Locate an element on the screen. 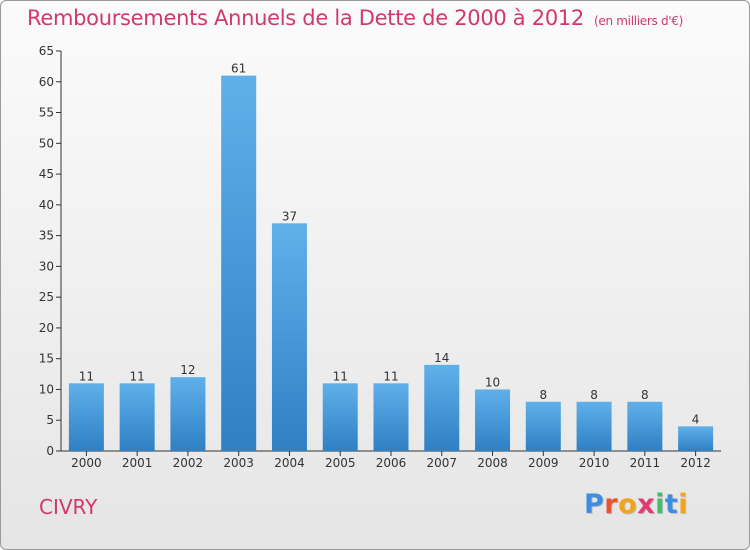 This screenshot has width=750, height=550. x-tick-label: 2004 is located at coordinates (289, 463).